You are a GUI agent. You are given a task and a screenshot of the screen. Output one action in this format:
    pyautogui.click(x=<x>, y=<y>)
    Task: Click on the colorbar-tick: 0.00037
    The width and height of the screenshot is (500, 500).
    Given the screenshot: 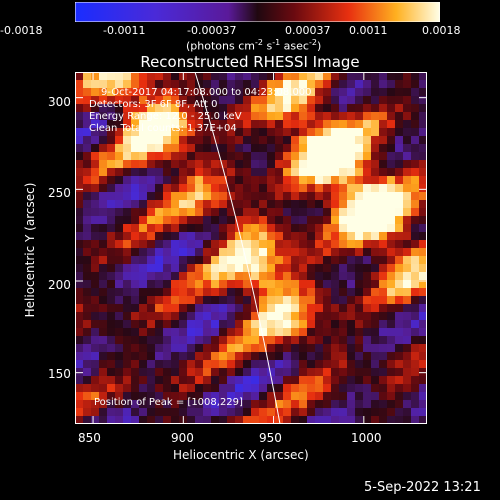 What is the action you would take?
    pyautogui.click(x=308, y=30)
    